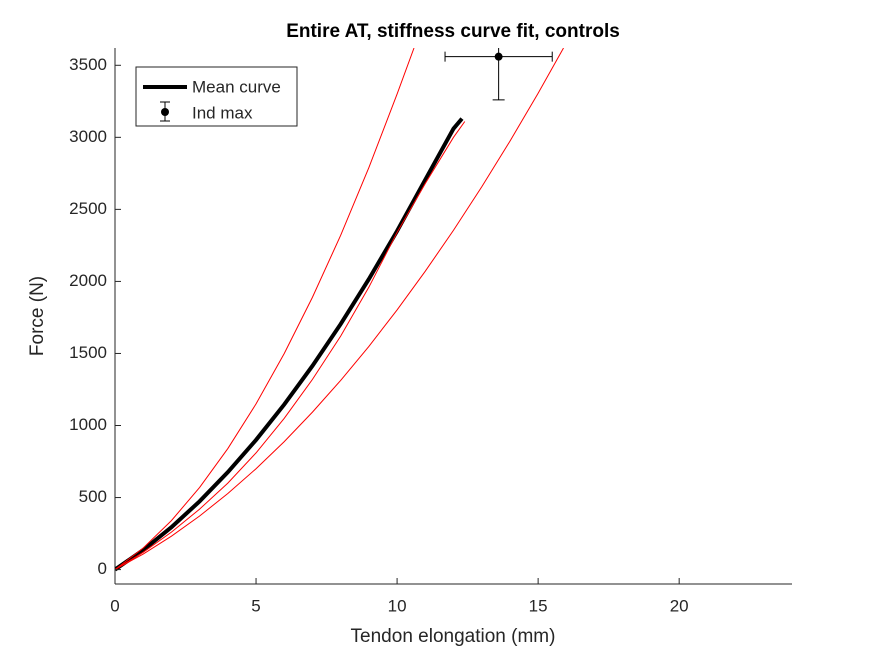  I want to click on y-tick-label: 3500, so click(88, 64).